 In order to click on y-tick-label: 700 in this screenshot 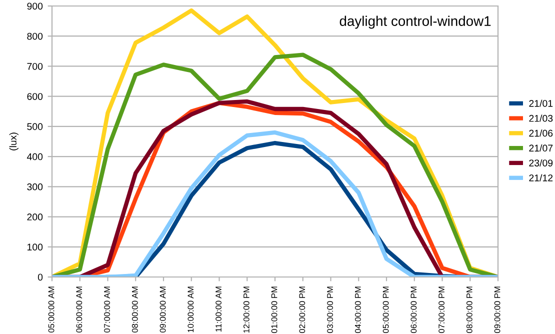, I will do `click(35, 66)`.